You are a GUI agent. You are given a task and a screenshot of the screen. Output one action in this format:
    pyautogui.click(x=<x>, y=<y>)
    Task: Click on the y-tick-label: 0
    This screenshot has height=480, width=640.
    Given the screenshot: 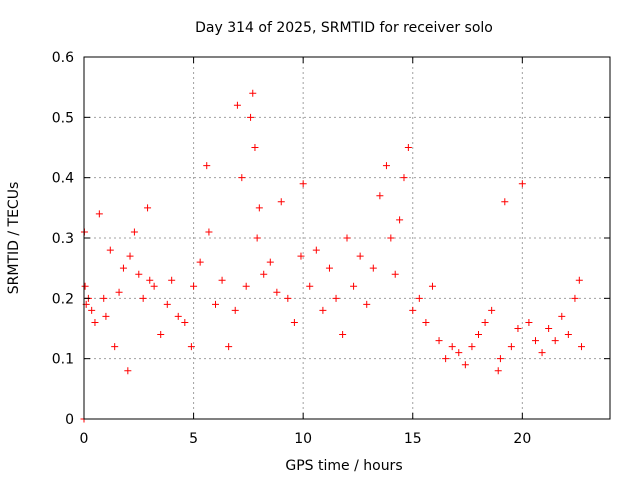 What is the action you would take?
    pyautogui.click(x=69, y=420)
    